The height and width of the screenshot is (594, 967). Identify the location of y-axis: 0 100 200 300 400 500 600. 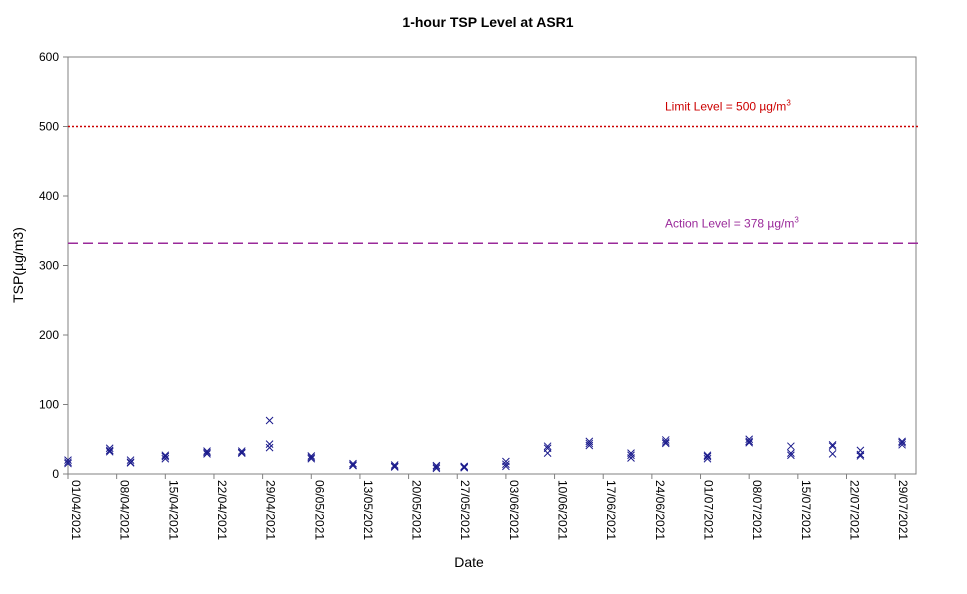
(53, 265).